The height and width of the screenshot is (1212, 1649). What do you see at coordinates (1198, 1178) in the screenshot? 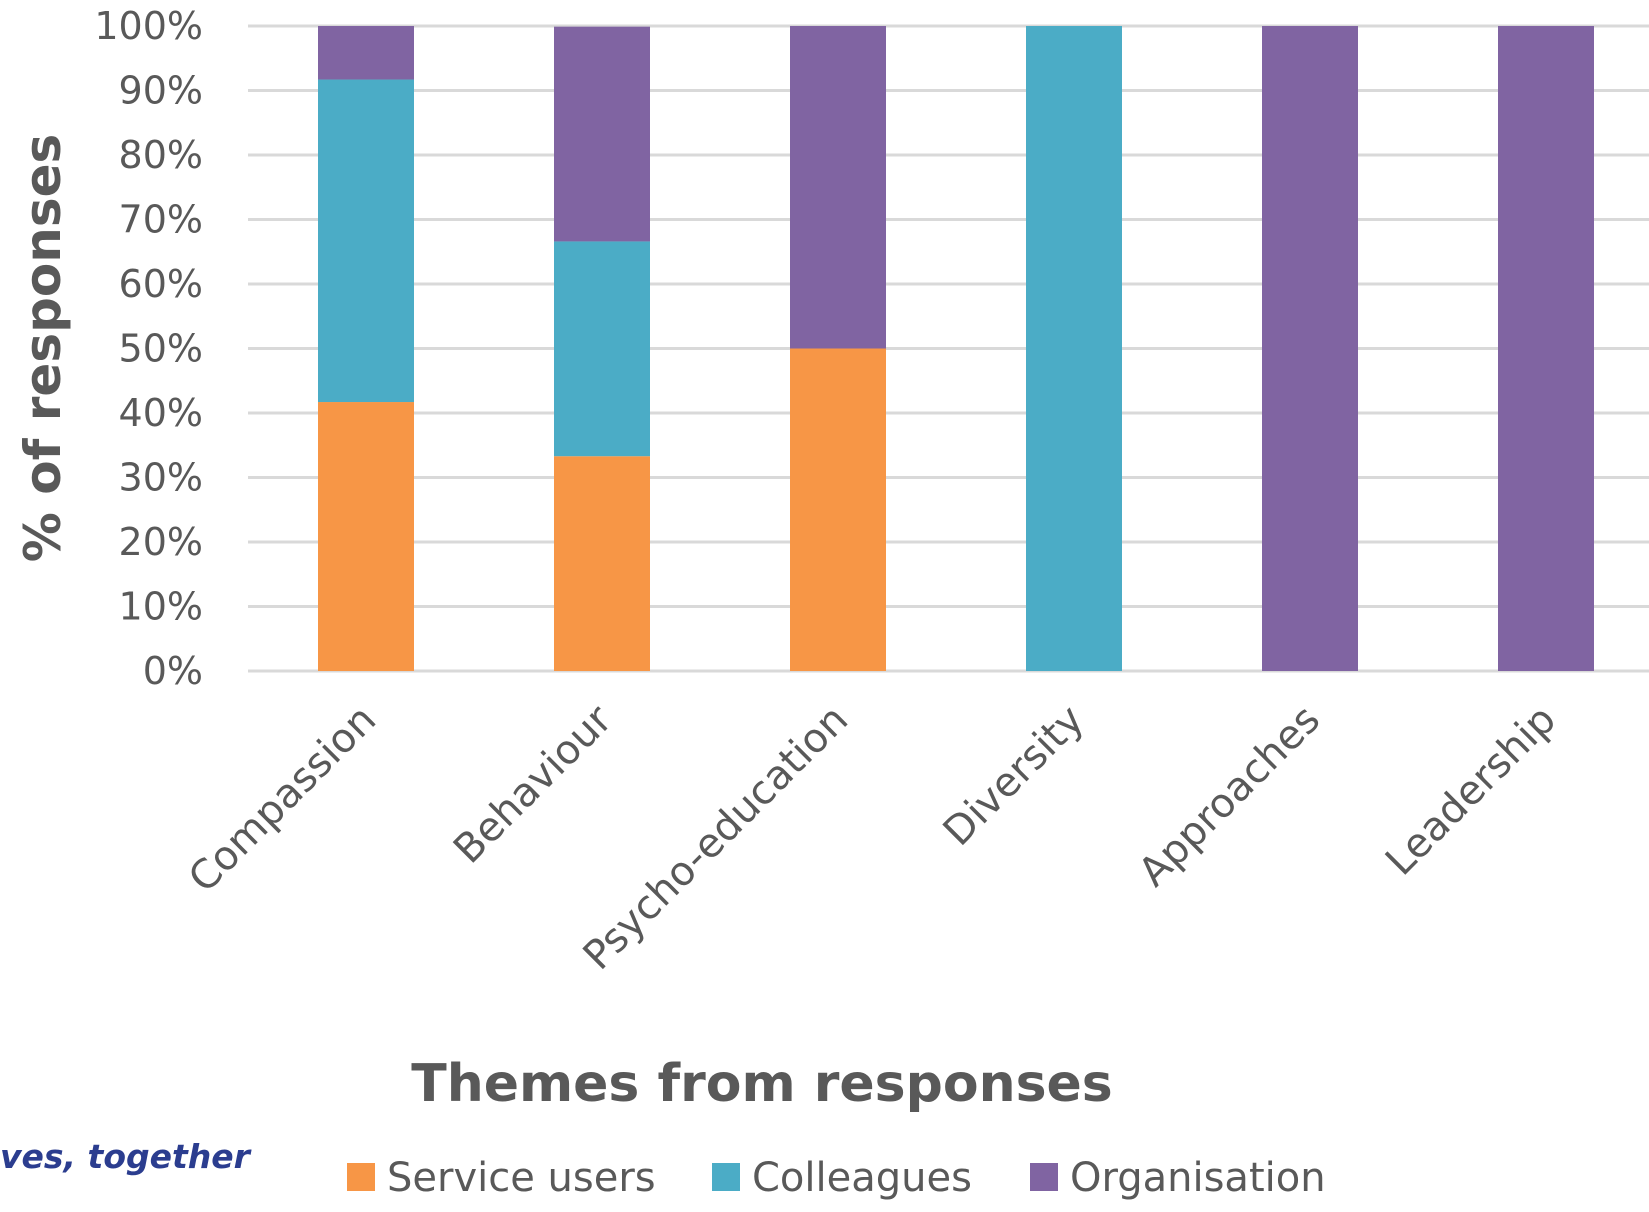
I see `legend-label: Organisation` at bounding box center [1198, 1178].